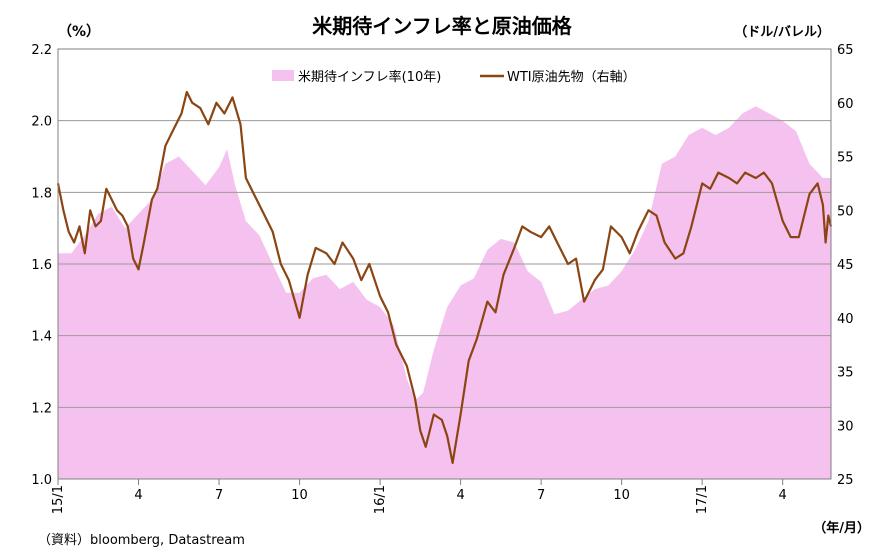 The width and height of the screenshot is (885, 560). I want to click on chart-title: 米期待インフレ率と原油価格, so click(442, 26).